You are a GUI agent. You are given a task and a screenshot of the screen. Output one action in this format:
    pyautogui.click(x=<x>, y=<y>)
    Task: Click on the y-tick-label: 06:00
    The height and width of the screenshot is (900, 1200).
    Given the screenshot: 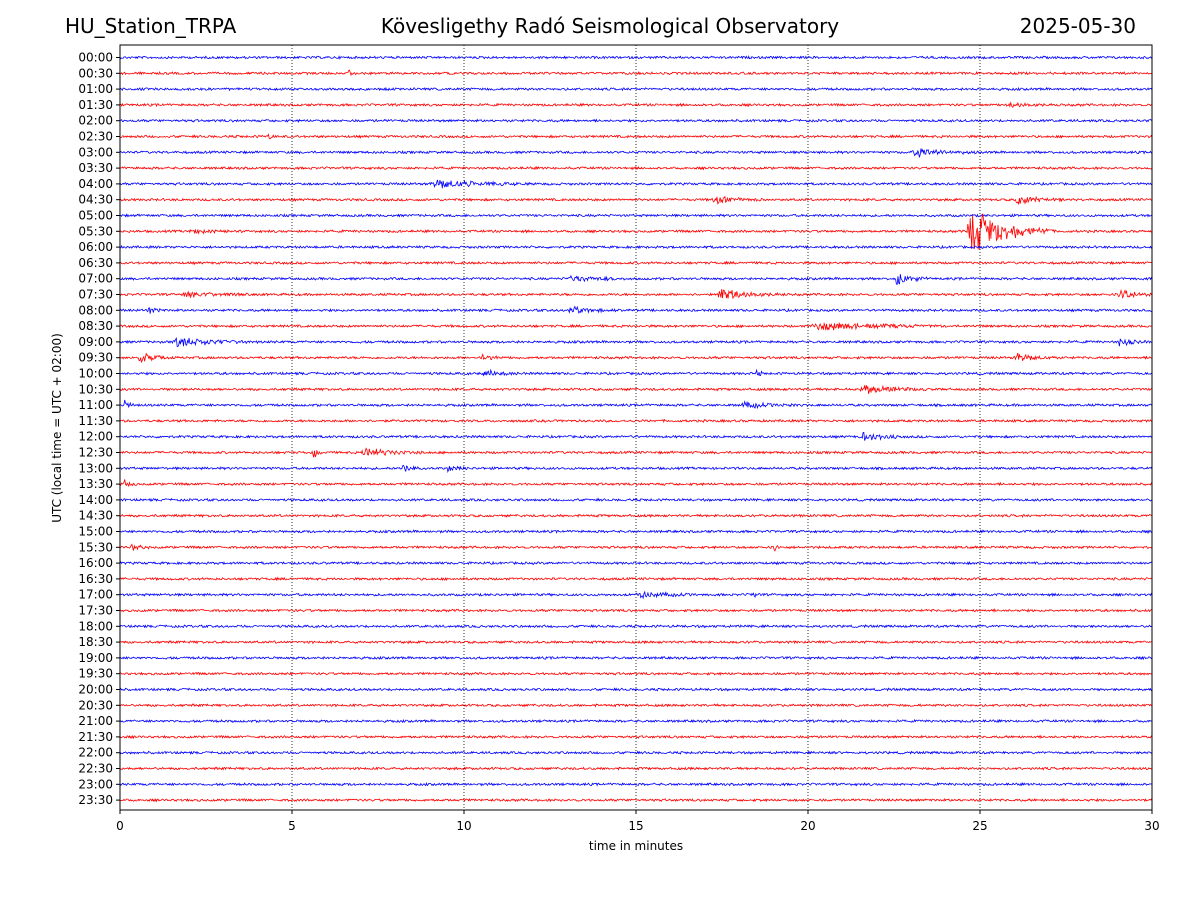 What is the action you would take?
    pyautogui.click(x=95, y=247)
    